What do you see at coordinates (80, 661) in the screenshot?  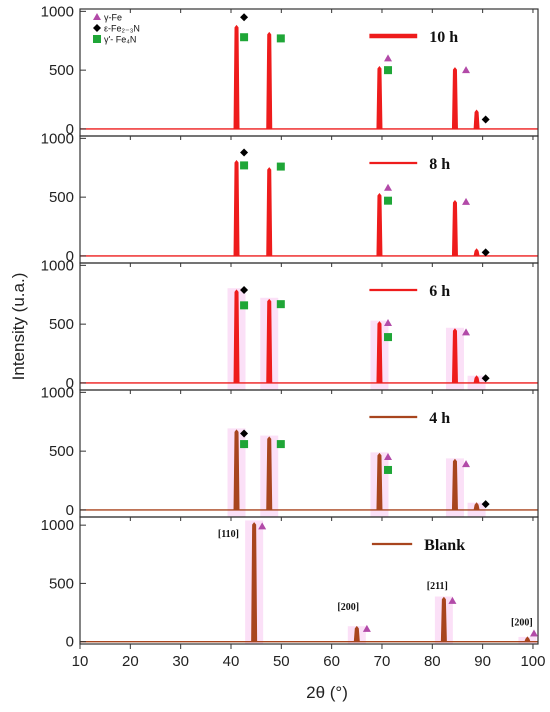 I see `x-tick-label-10: 10` at bounding box center [80, 661].